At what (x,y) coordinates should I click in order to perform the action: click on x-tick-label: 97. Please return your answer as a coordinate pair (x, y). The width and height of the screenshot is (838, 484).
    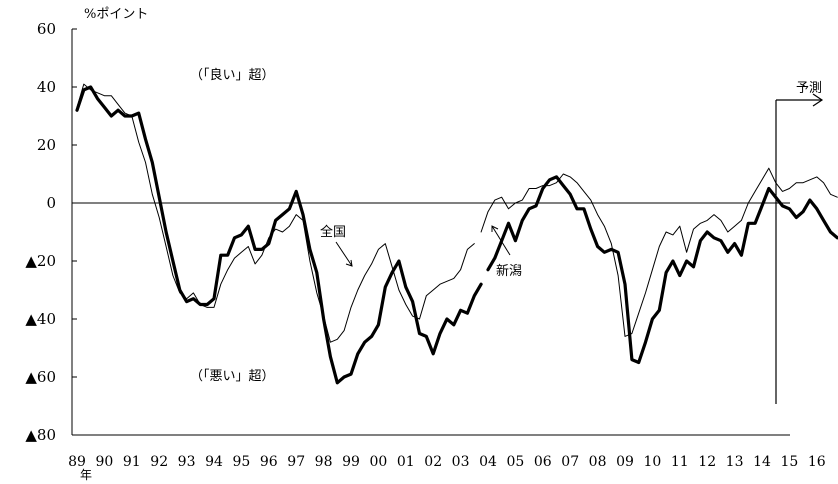
    Looking at the image, I should click on (296, 462).